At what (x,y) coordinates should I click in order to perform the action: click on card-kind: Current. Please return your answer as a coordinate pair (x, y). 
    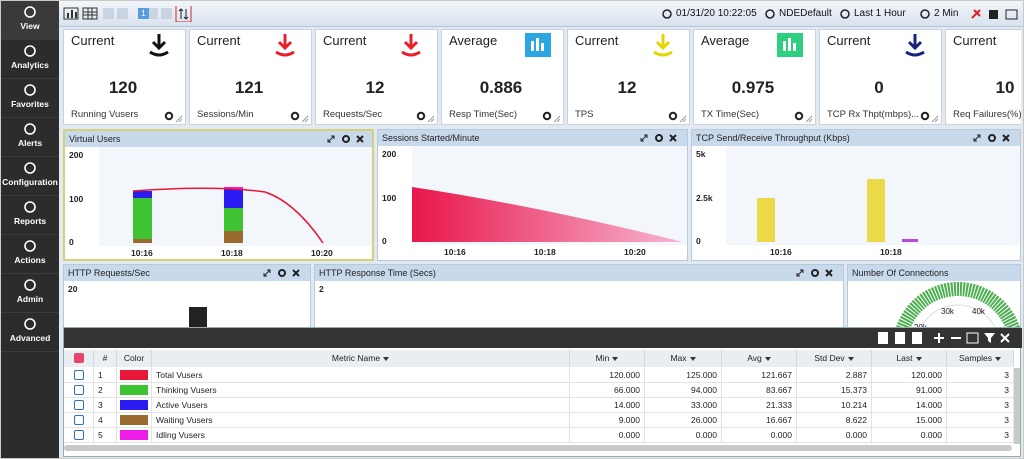
    Looking at the image, I should click on (597, 40).